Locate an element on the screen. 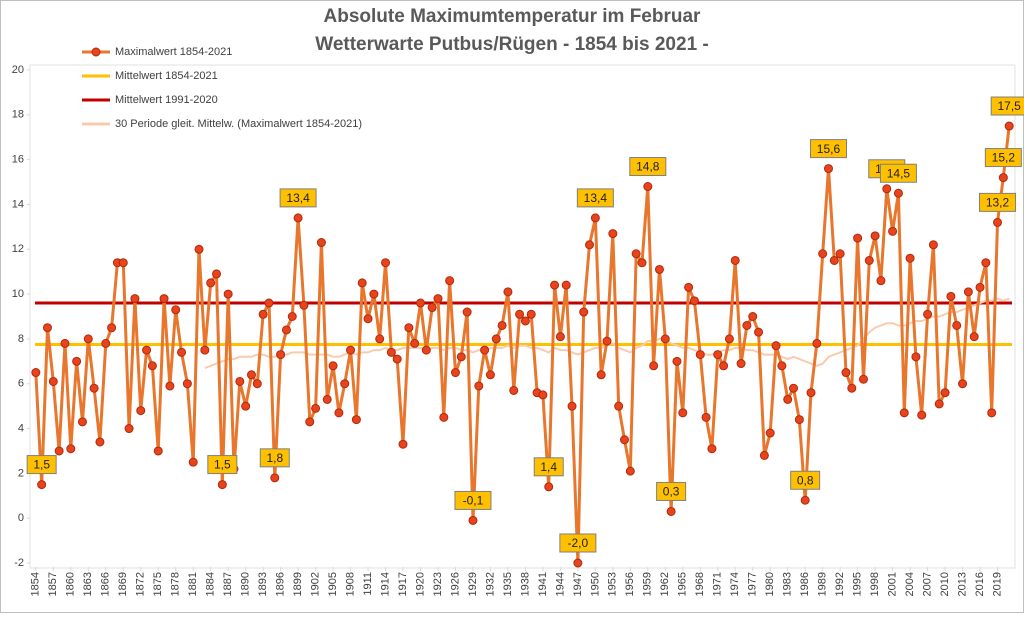 The image size is (1024, 618). x-tick-label: 1971 is located at coordinates (718, 584).